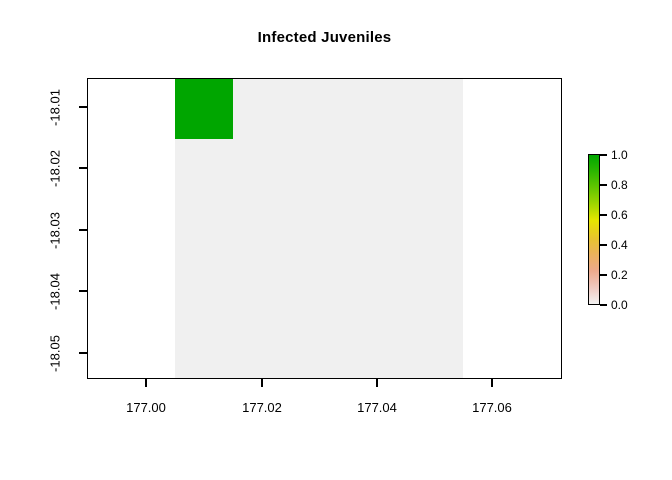 The width and height of the screenshot is (672, 480). I want to click on colorbar-gradient, so click(594, 229).